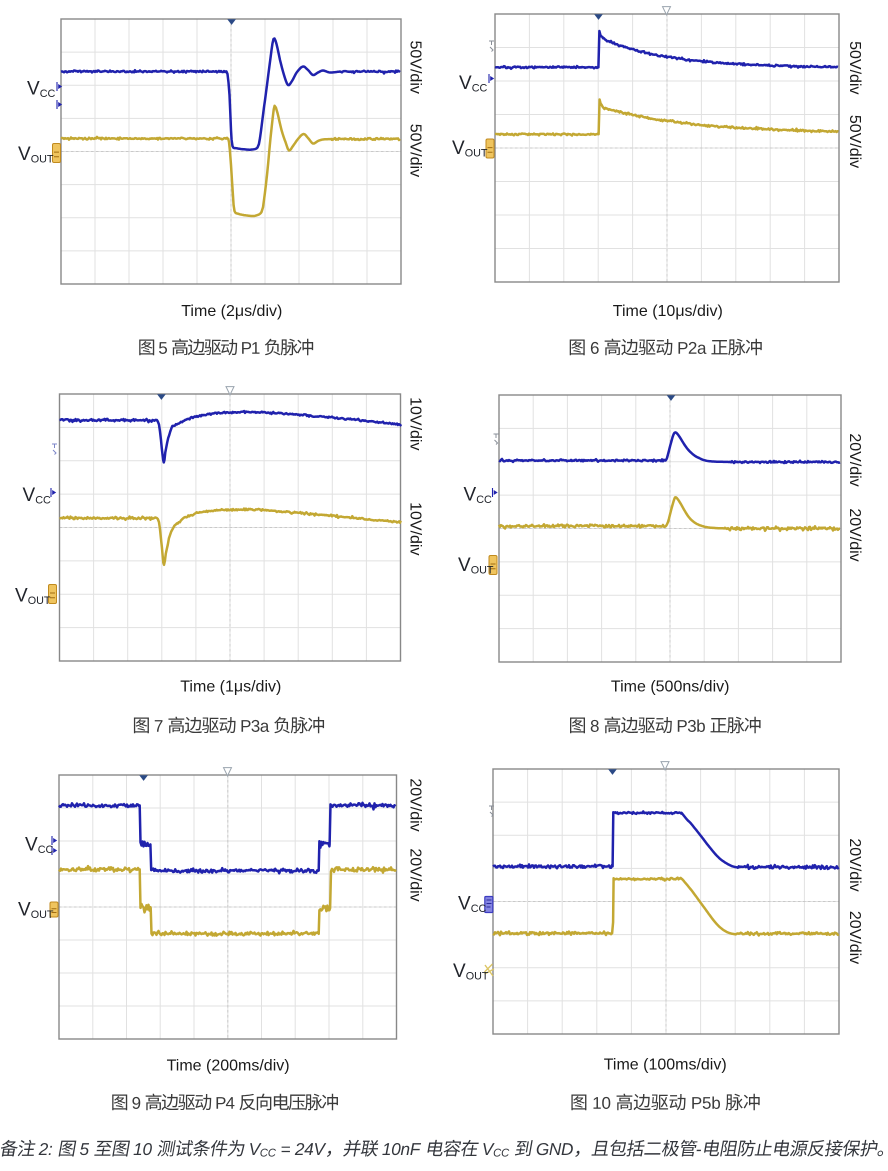 This screenshot has width=888, height=1171. What do you see at coordinates (228, 1065) in the screenshot?
I see `svg-text: Time (200ms/div)` at bounding box center [228, 1065].